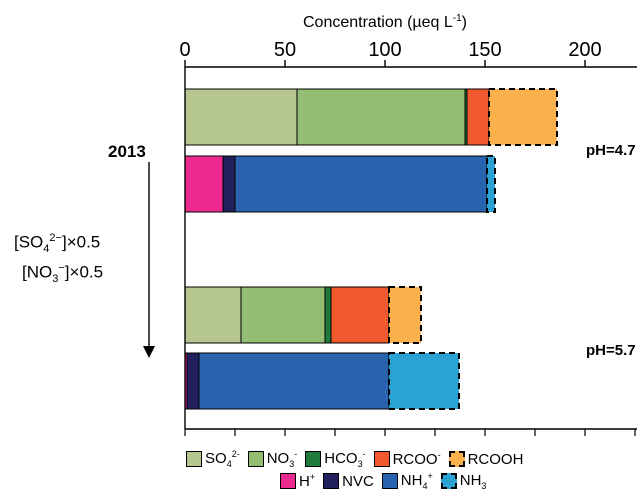  I want to click on bar-segment-hco3, so click(328, 315).